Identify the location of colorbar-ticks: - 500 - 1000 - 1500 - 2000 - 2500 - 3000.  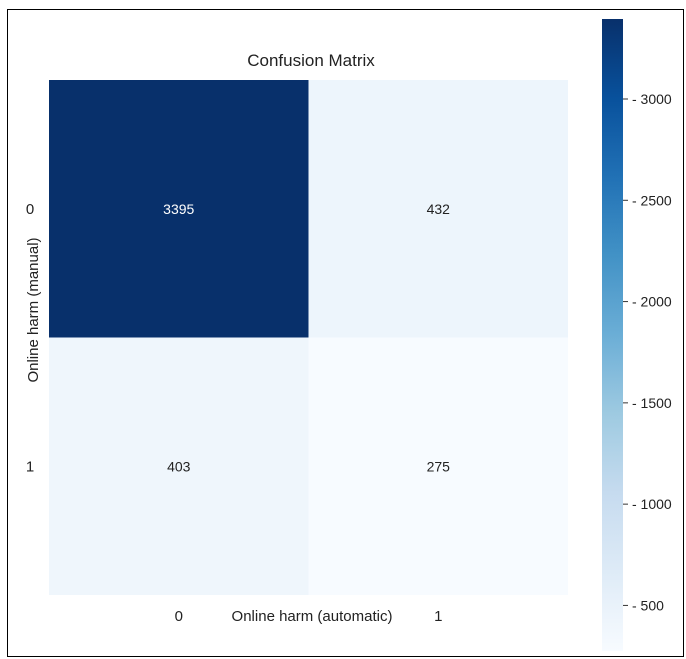
(647, 352).